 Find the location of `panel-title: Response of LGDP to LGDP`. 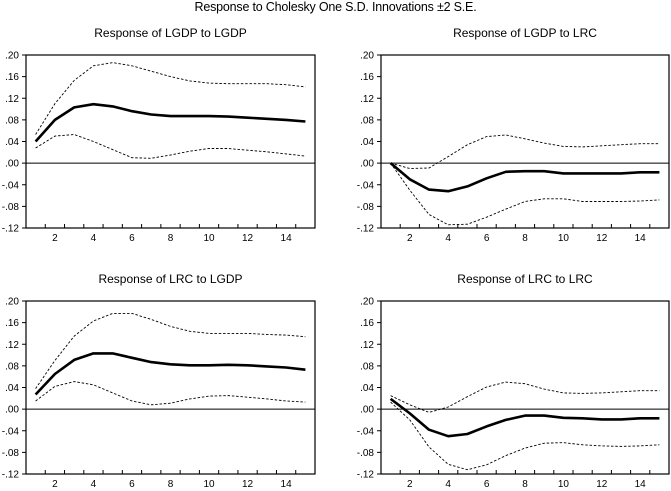

panel-title: Response of LGDP to LGDP is located at coordinates (170, 33).